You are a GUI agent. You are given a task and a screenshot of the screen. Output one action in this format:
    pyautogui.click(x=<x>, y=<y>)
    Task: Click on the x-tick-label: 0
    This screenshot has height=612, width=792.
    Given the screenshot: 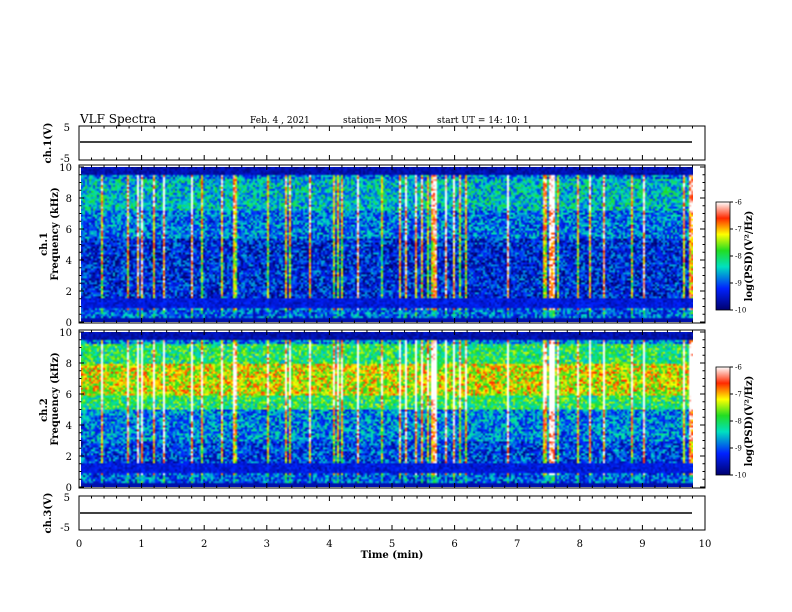 What is the action you would take?
    pyautogui.click(x=79, y=544)
    